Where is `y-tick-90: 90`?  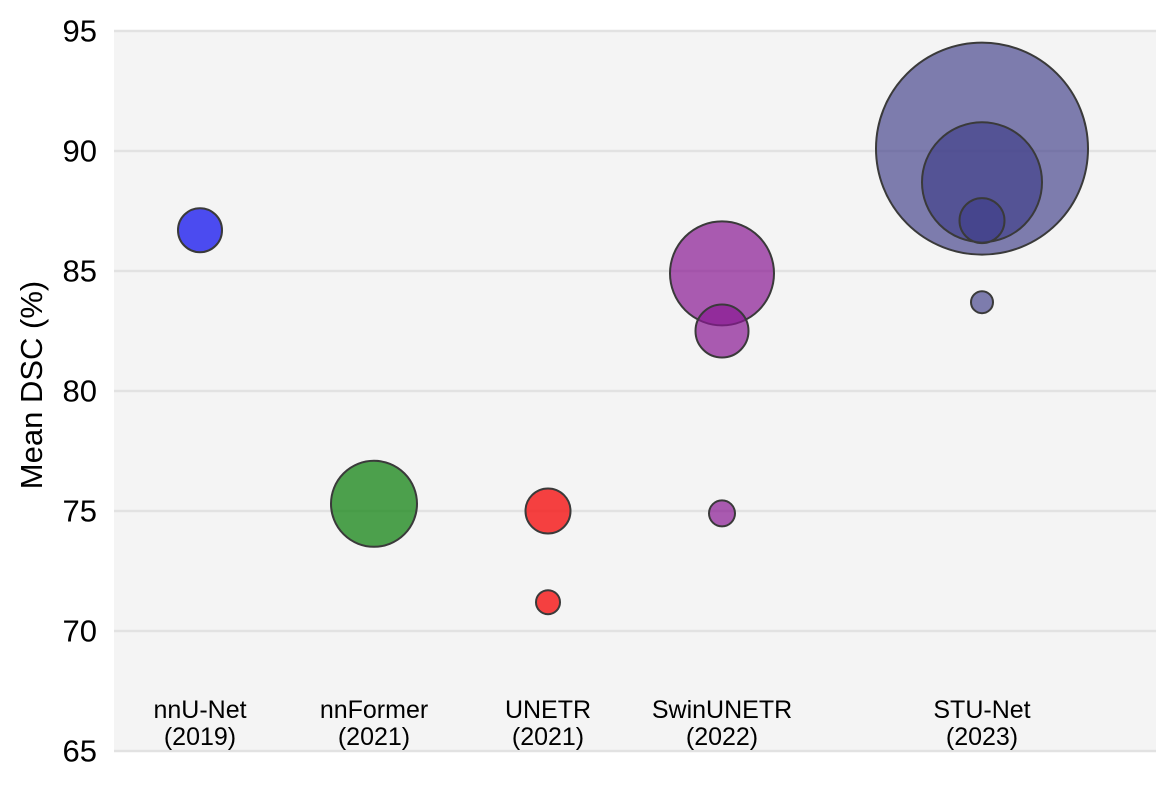
y-tick-90: 90 is located at coordinates (79, 151).